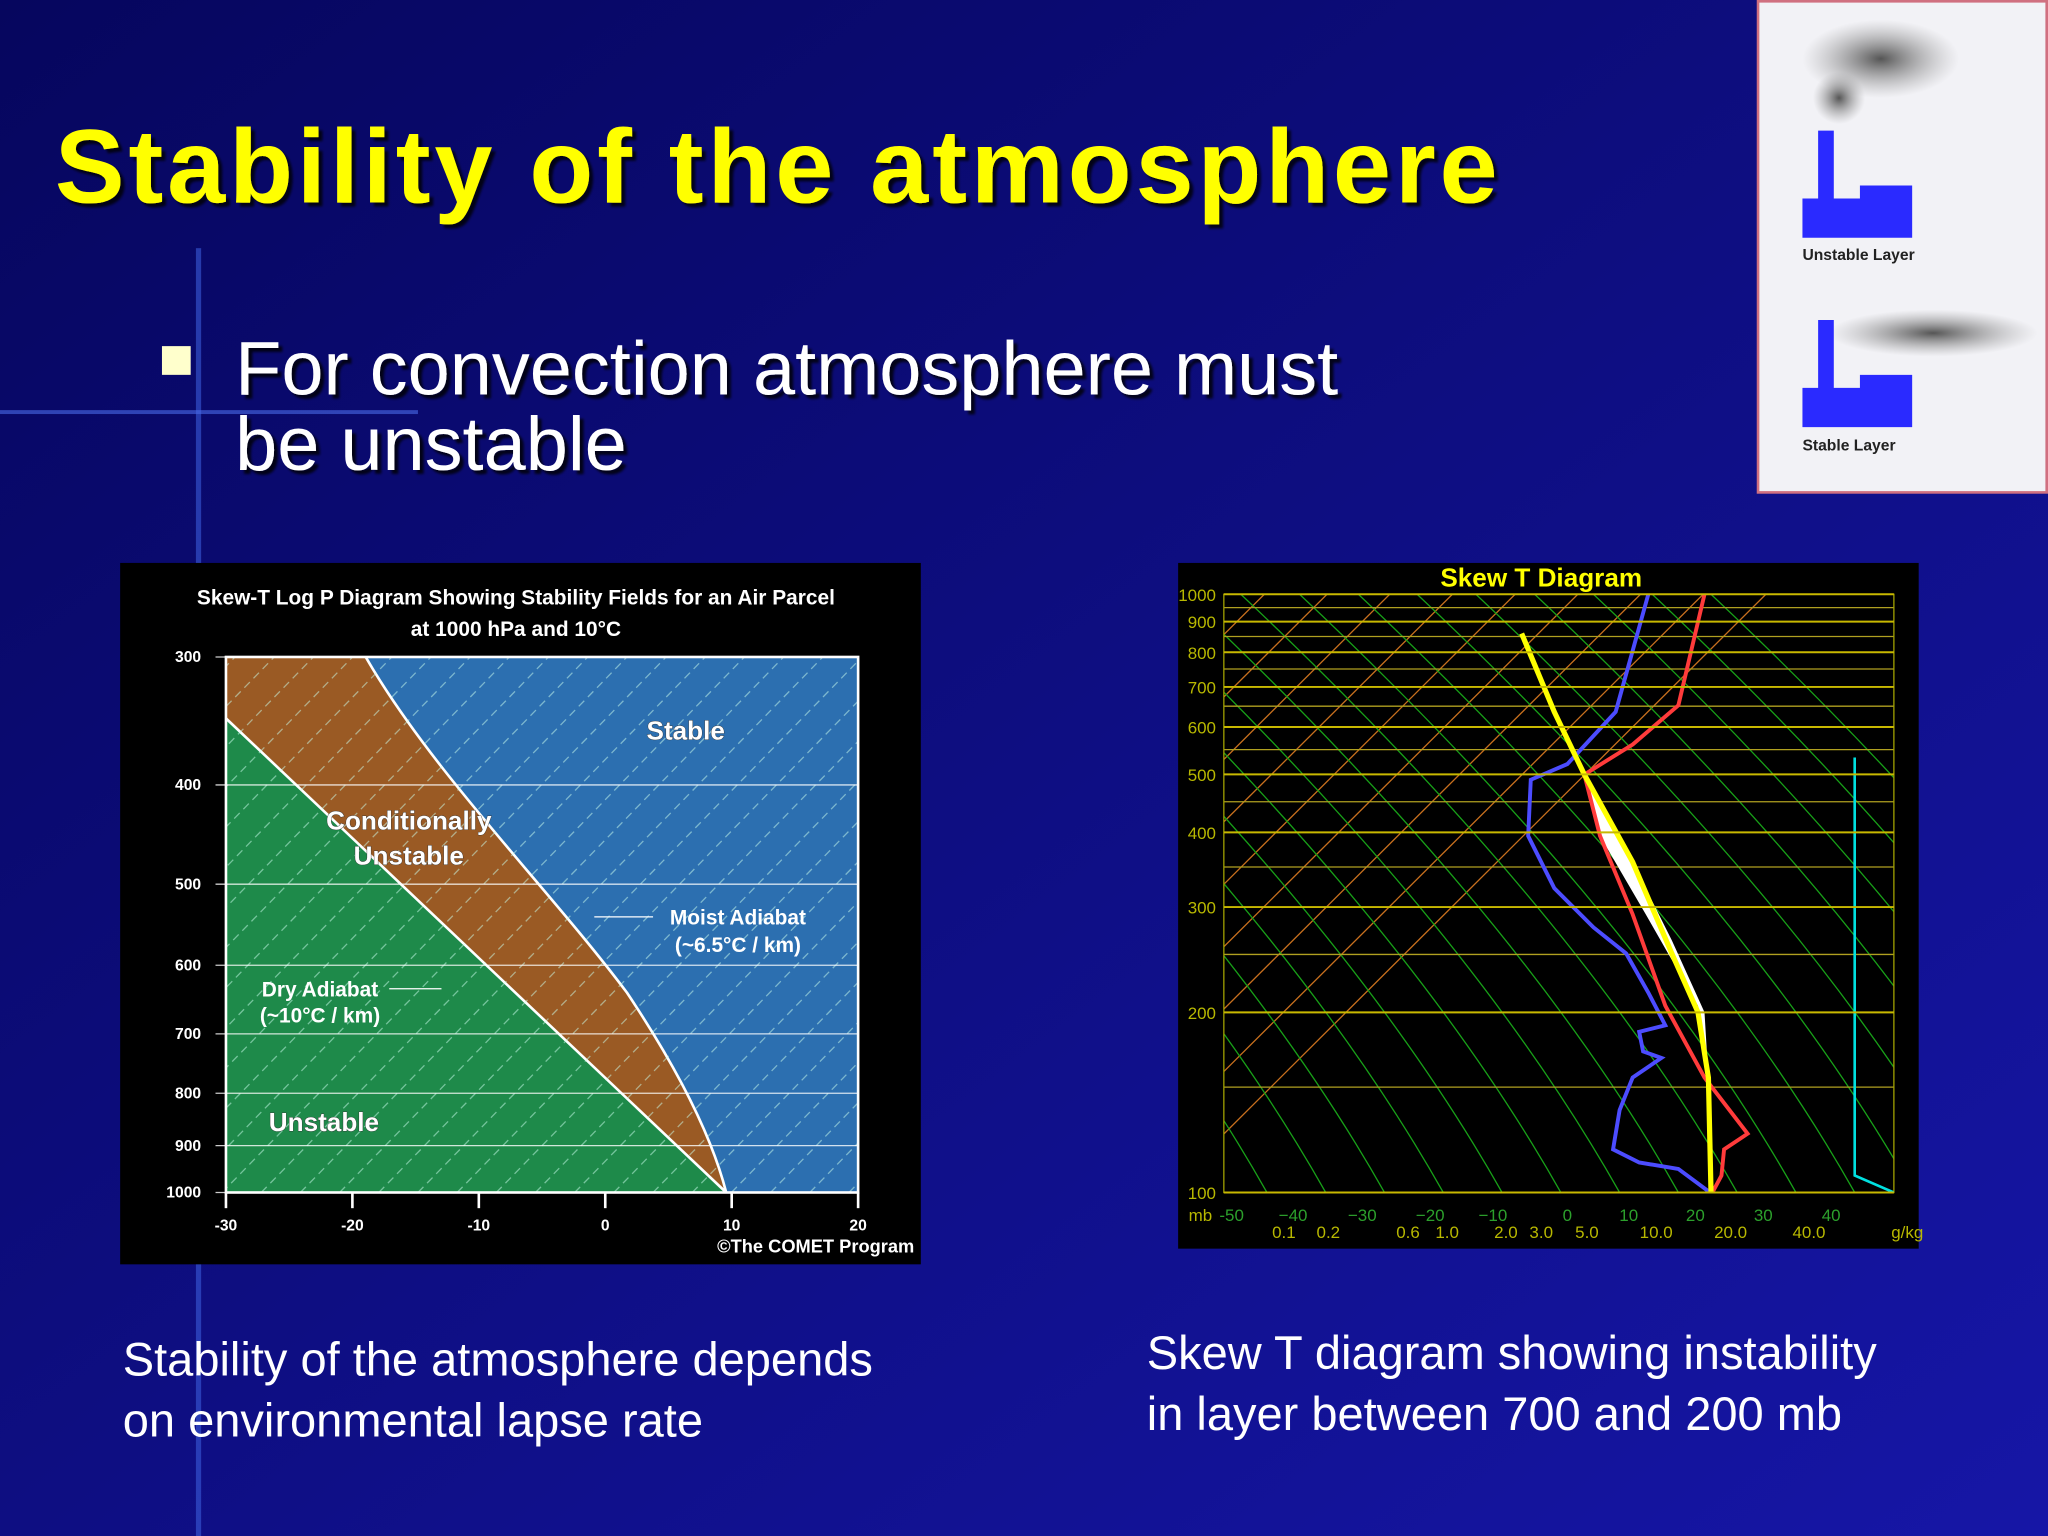 Image resolution: width=2048 pixels, height=1536 pixels. I want to click on line-label: Dry Adiabat, so click(320, 990).